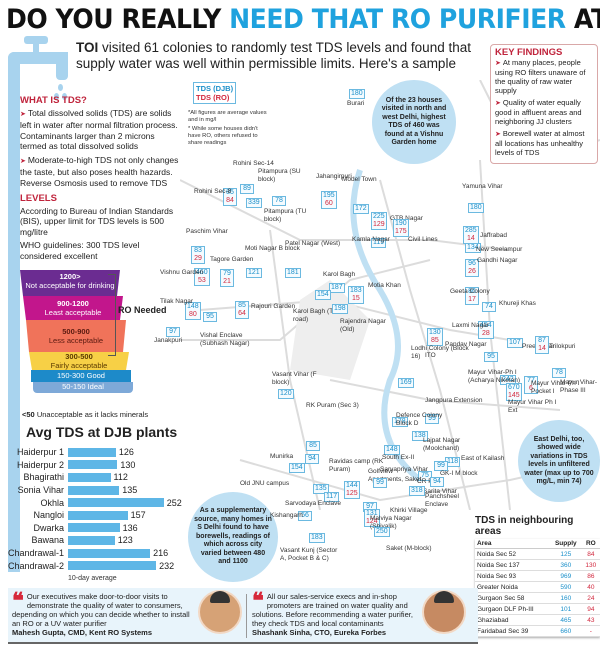 The width and height of the screenshot is (600, 649). I want to click on place-label: Tilak Nagar, so click(176, 301).